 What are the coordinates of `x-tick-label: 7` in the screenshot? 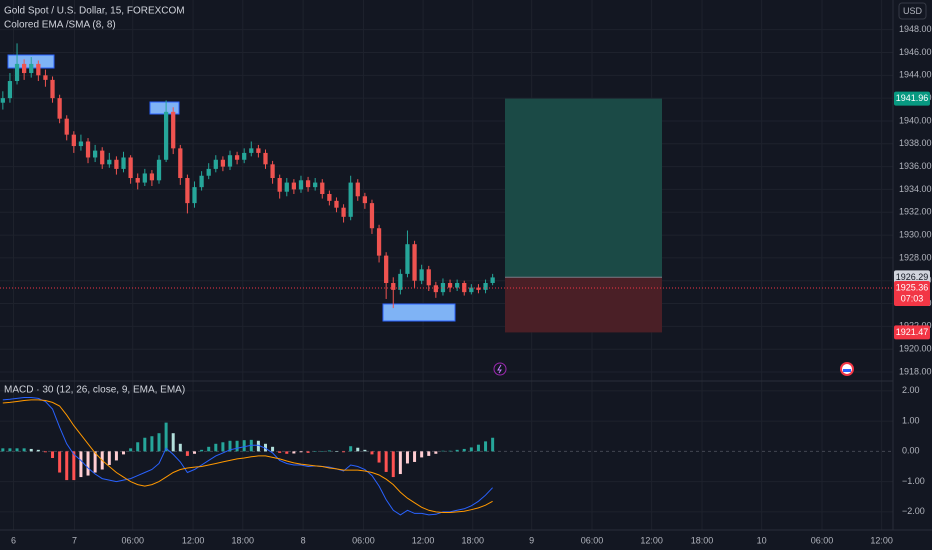 It's located at (74, 540).